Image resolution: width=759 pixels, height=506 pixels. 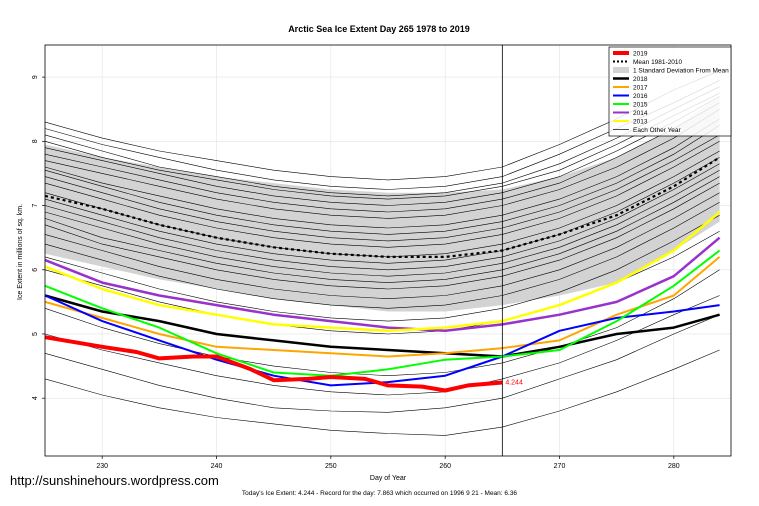 What do you see at coordinates (640, 96) in the screenshot?
I see `legend-label: 2016` at bounding box center [640, 96].